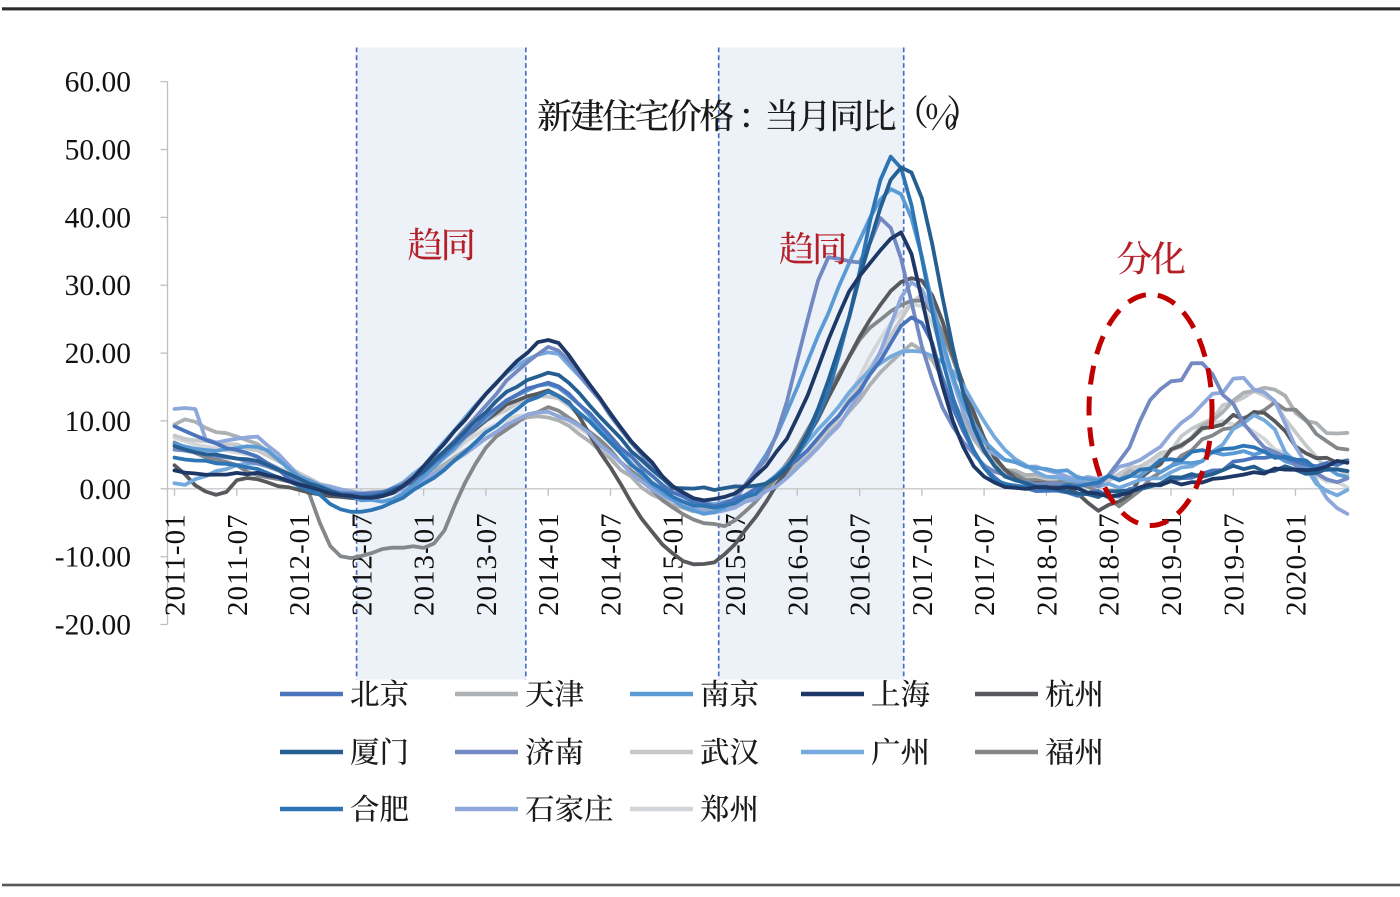 Image resolution: width=1400 pixels, height=897 pixels. I want to click on svg-text: 2018-01, so click(1047, 564).